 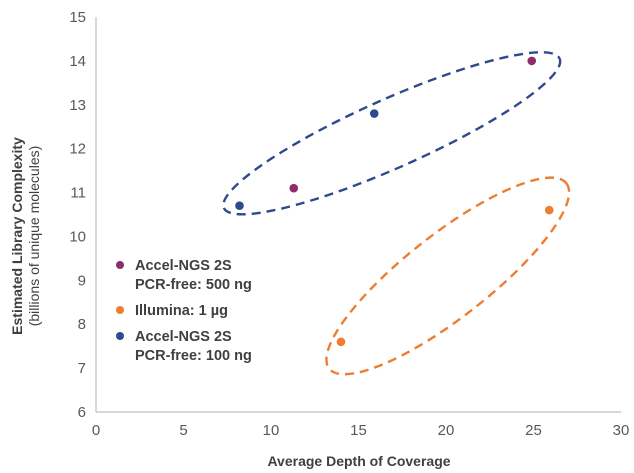 I want to click on y-tick-label: 6, so click(x=82, y=412).